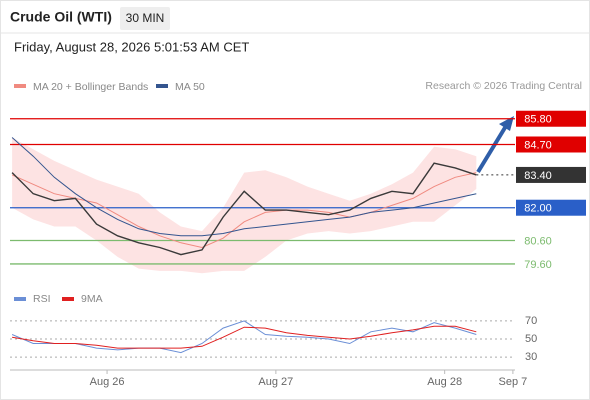  I want to click on timestamp: Friday, August 28, 2026 5:01:53 AM CET, so click(131, 46).